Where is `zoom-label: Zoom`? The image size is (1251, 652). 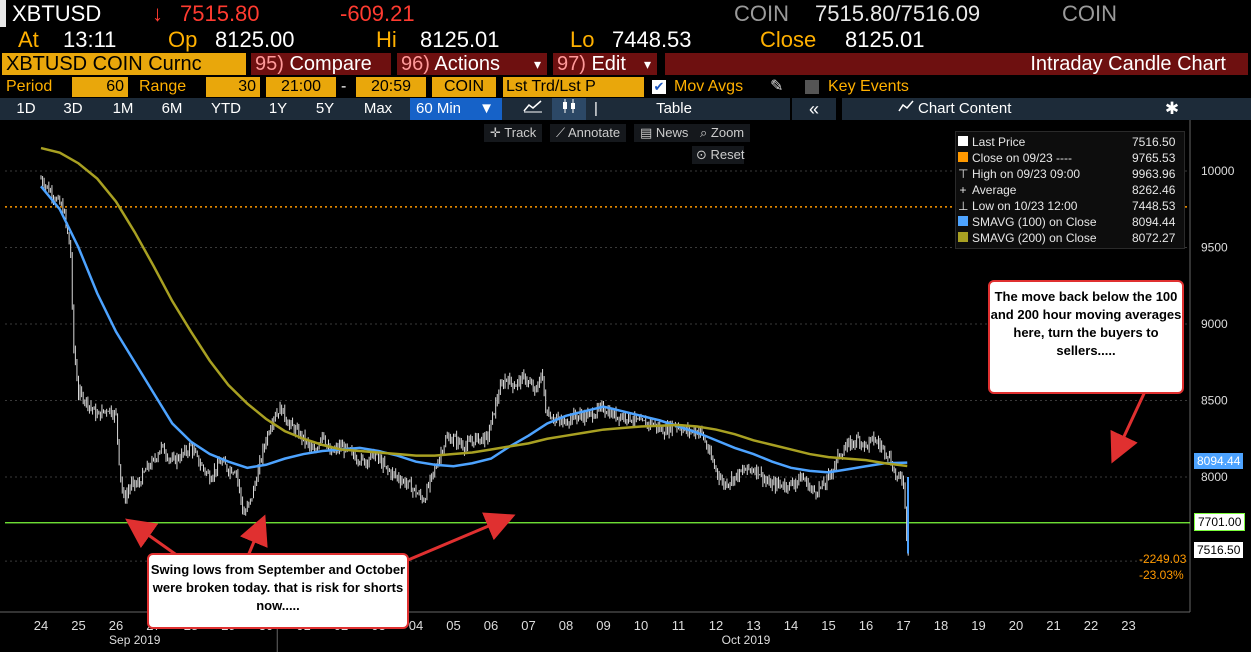 zoom-label: Zoom is located at coordinates (727, 132).